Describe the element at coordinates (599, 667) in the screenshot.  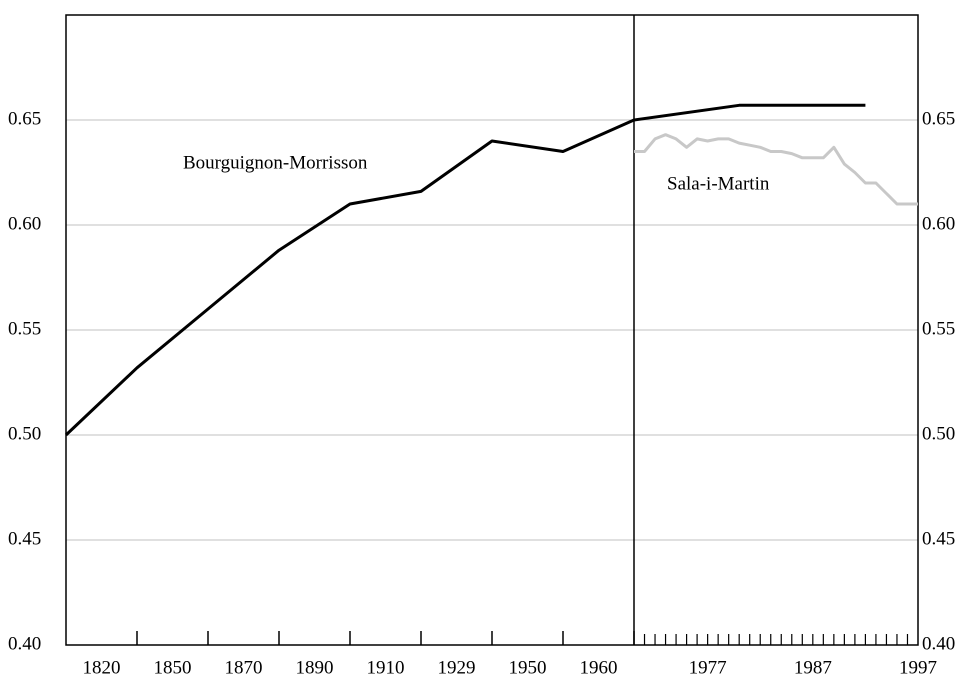
I see `x-tick-label: 1960` at that location.